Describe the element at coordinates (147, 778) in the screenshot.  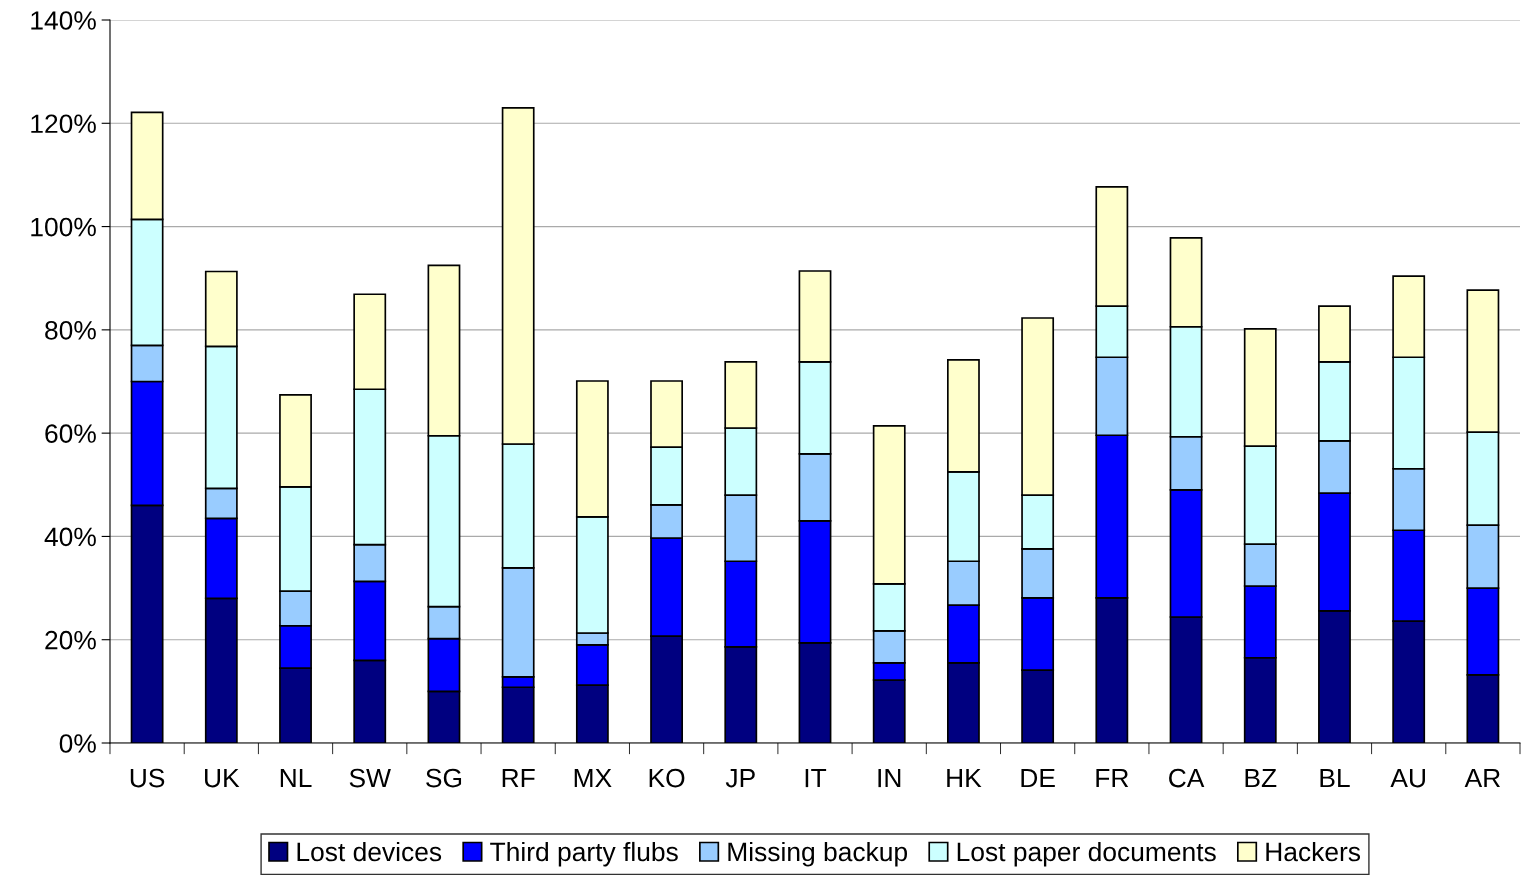
I see `x-tick-label: US` at that location.